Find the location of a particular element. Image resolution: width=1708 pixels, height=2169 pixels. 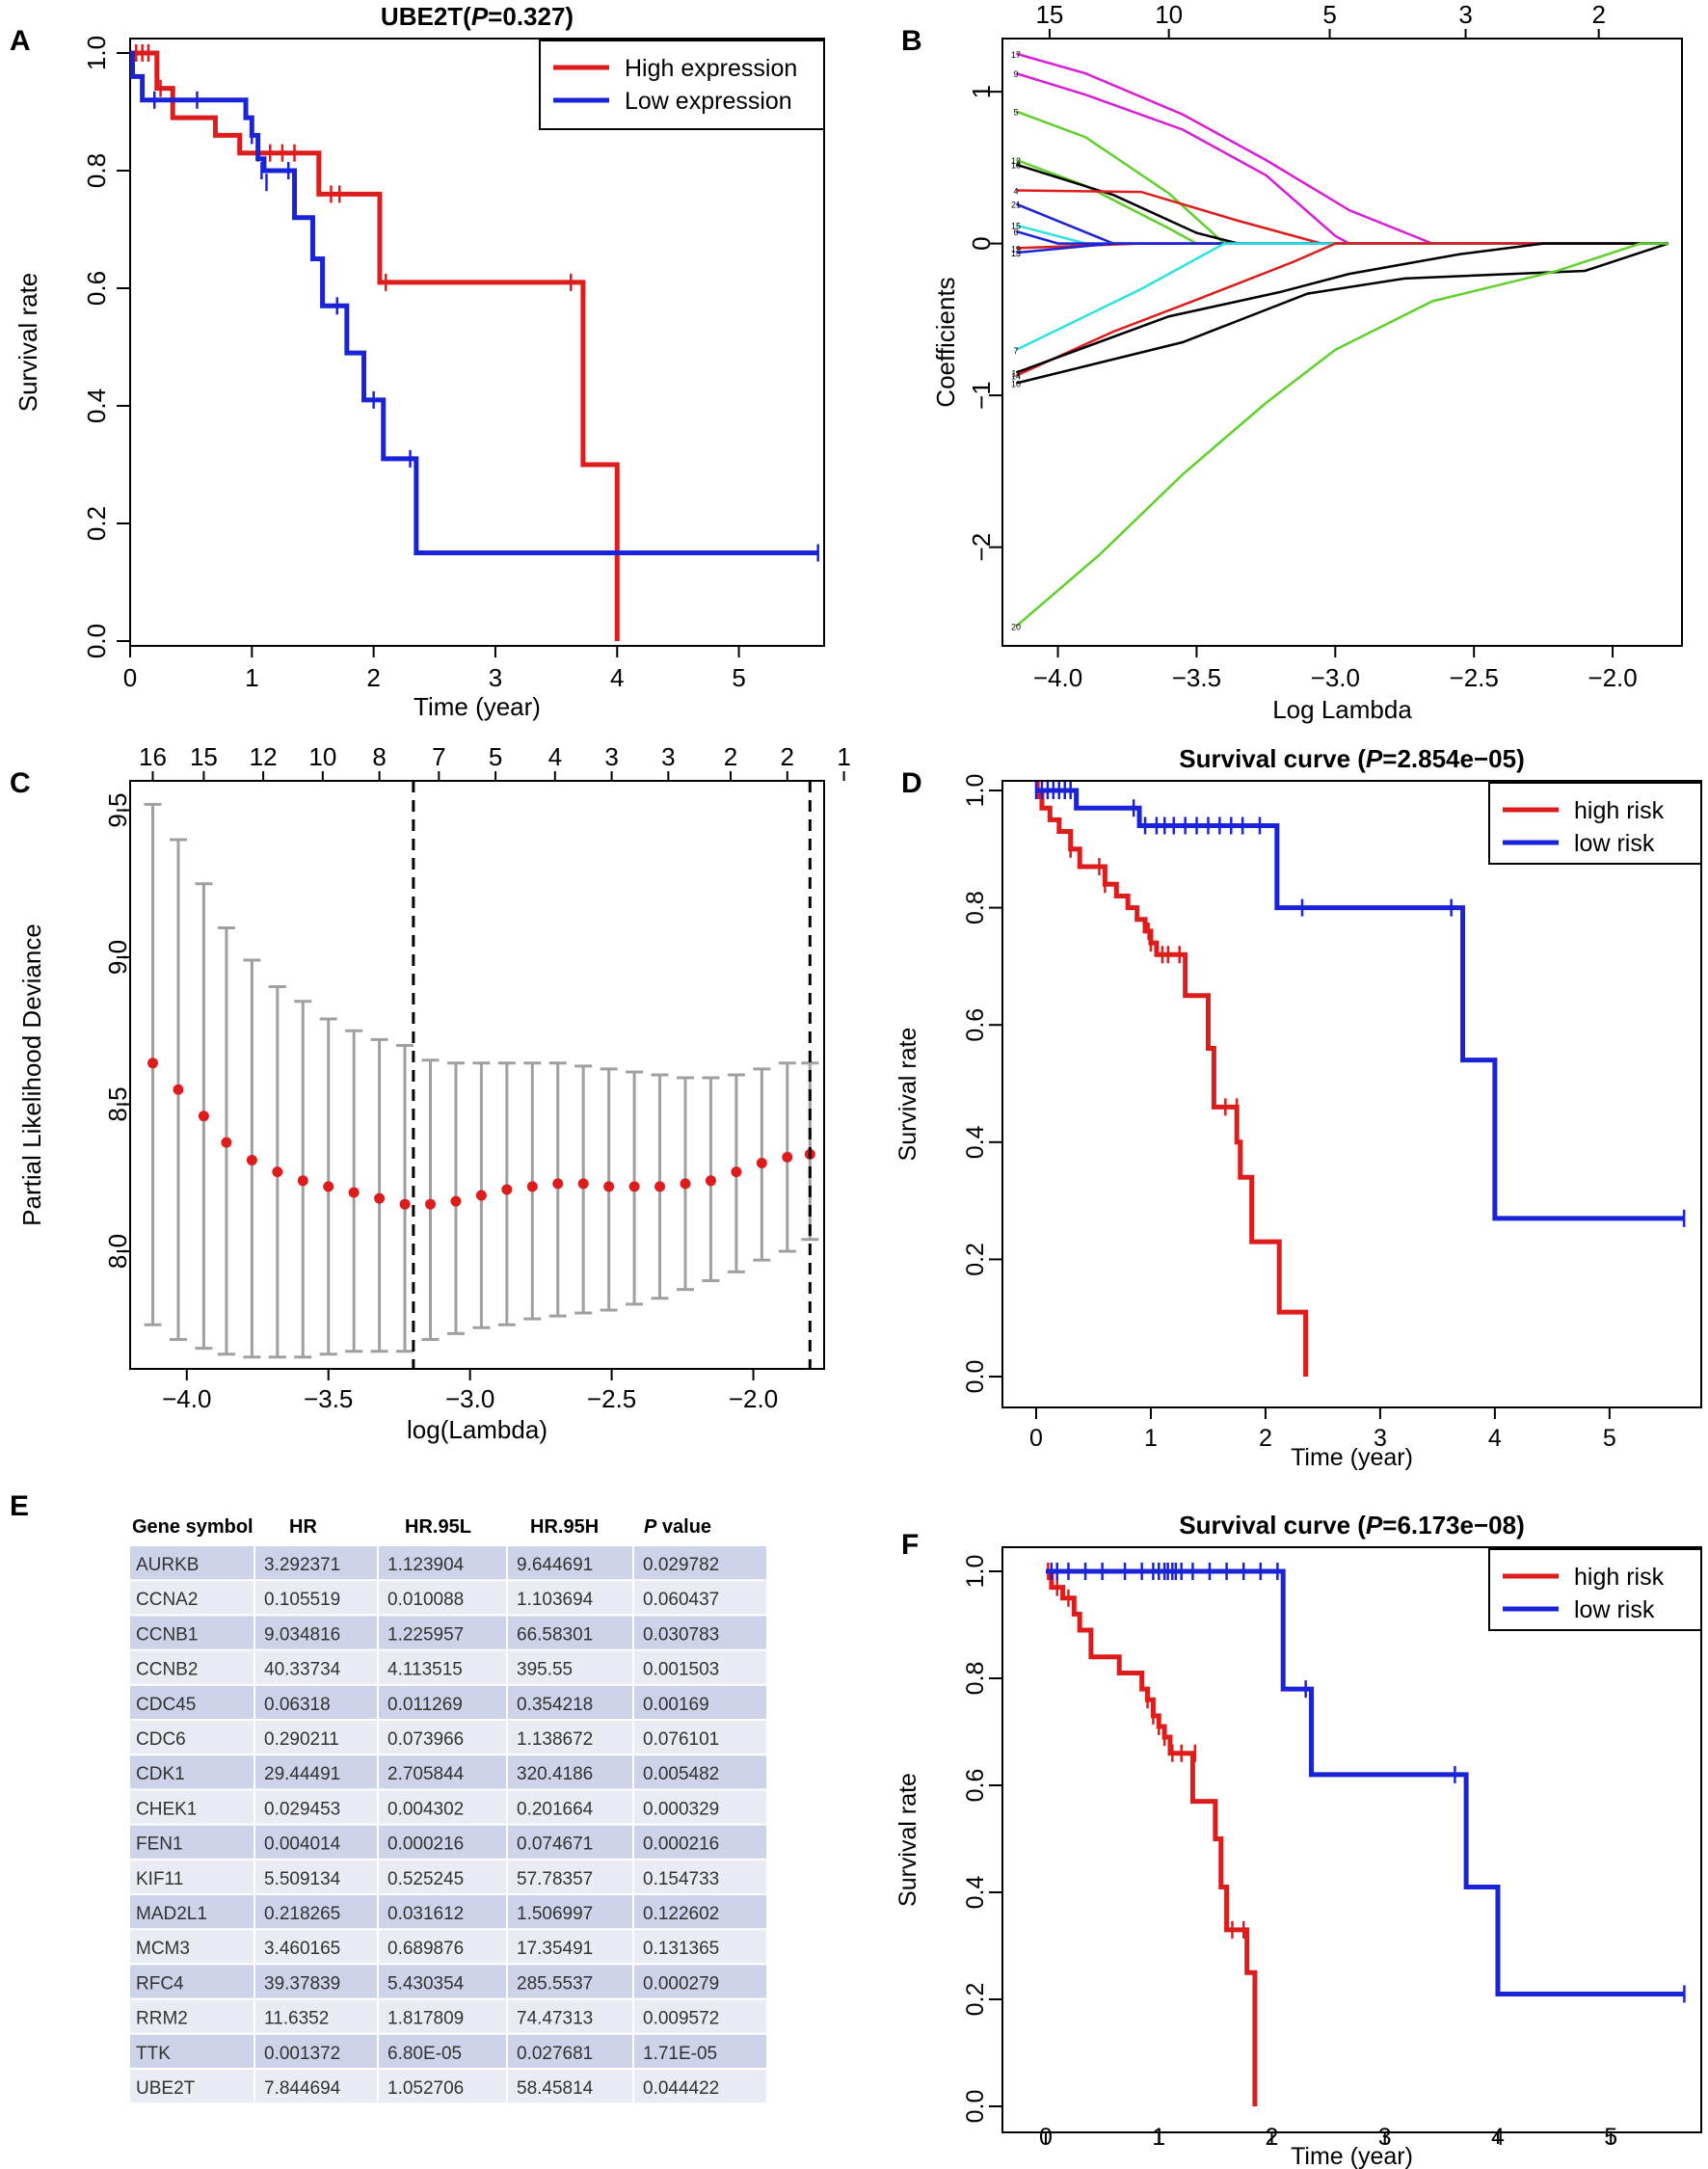

y-tick-label: 0.6 is located at coordinates (975, 1786).